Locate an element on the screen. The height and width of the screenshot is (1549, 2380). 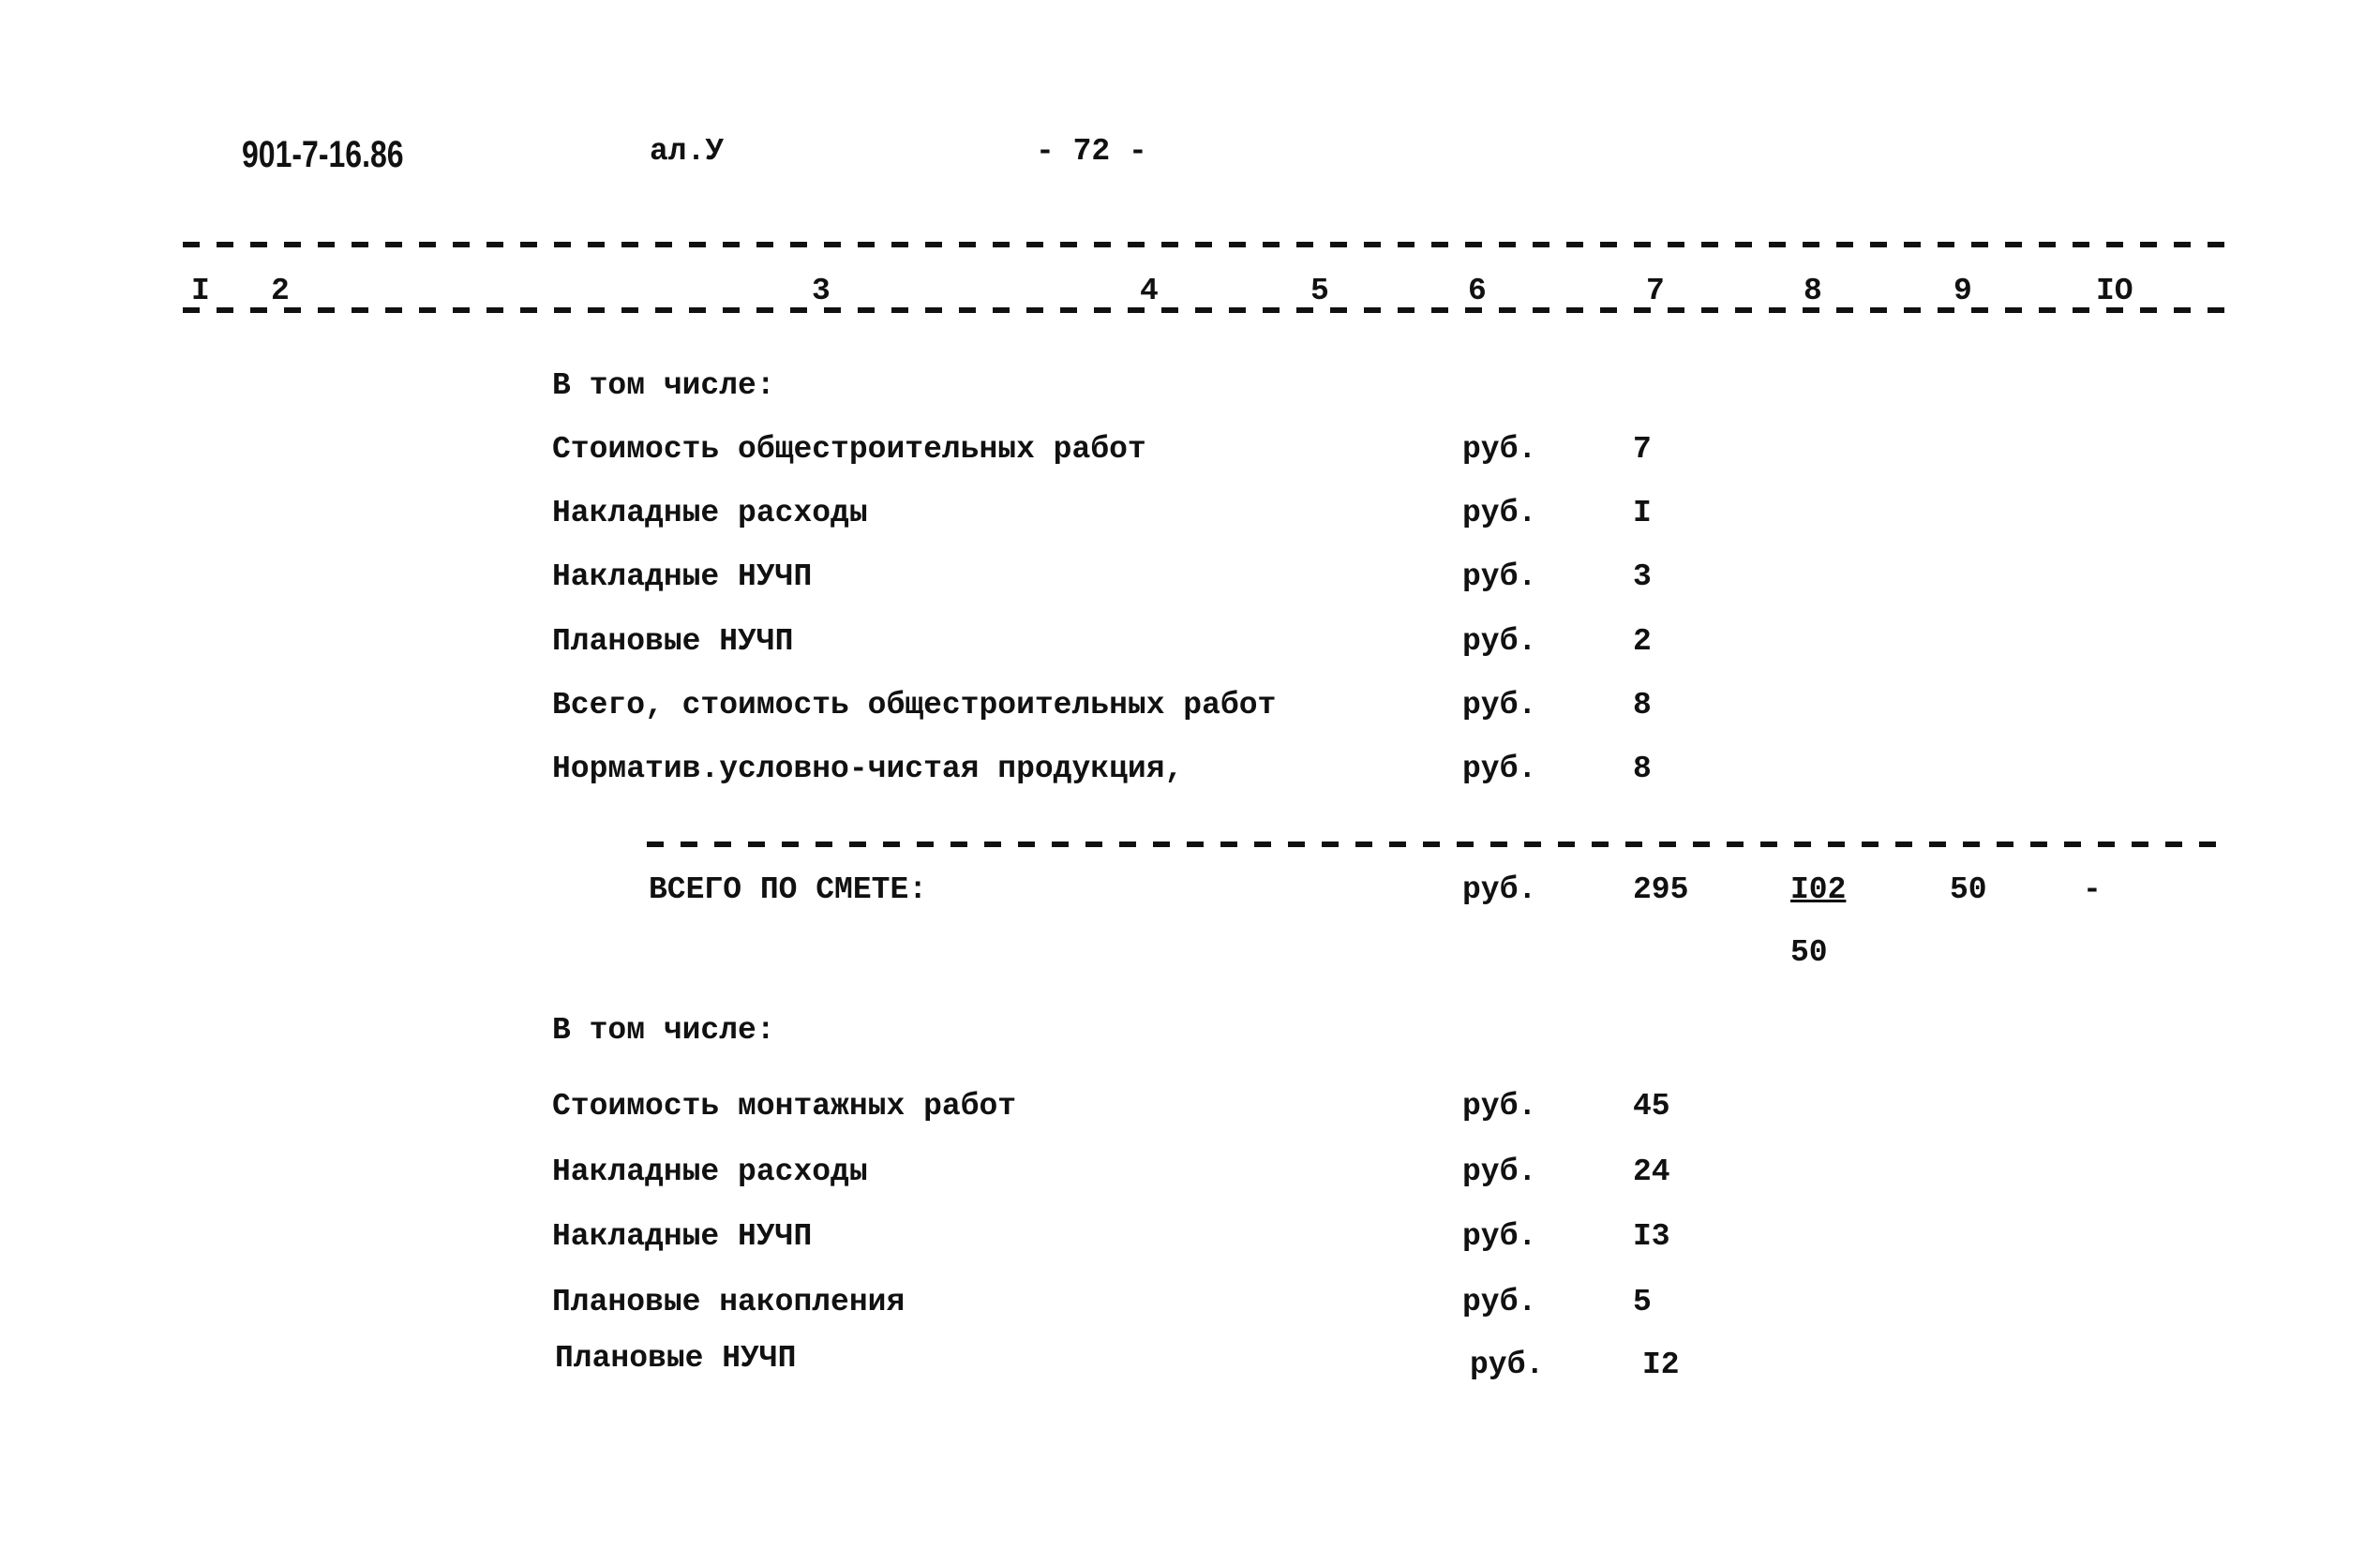
row-label: Стоимость монтажных работ is located at coordinates (784, 1107).